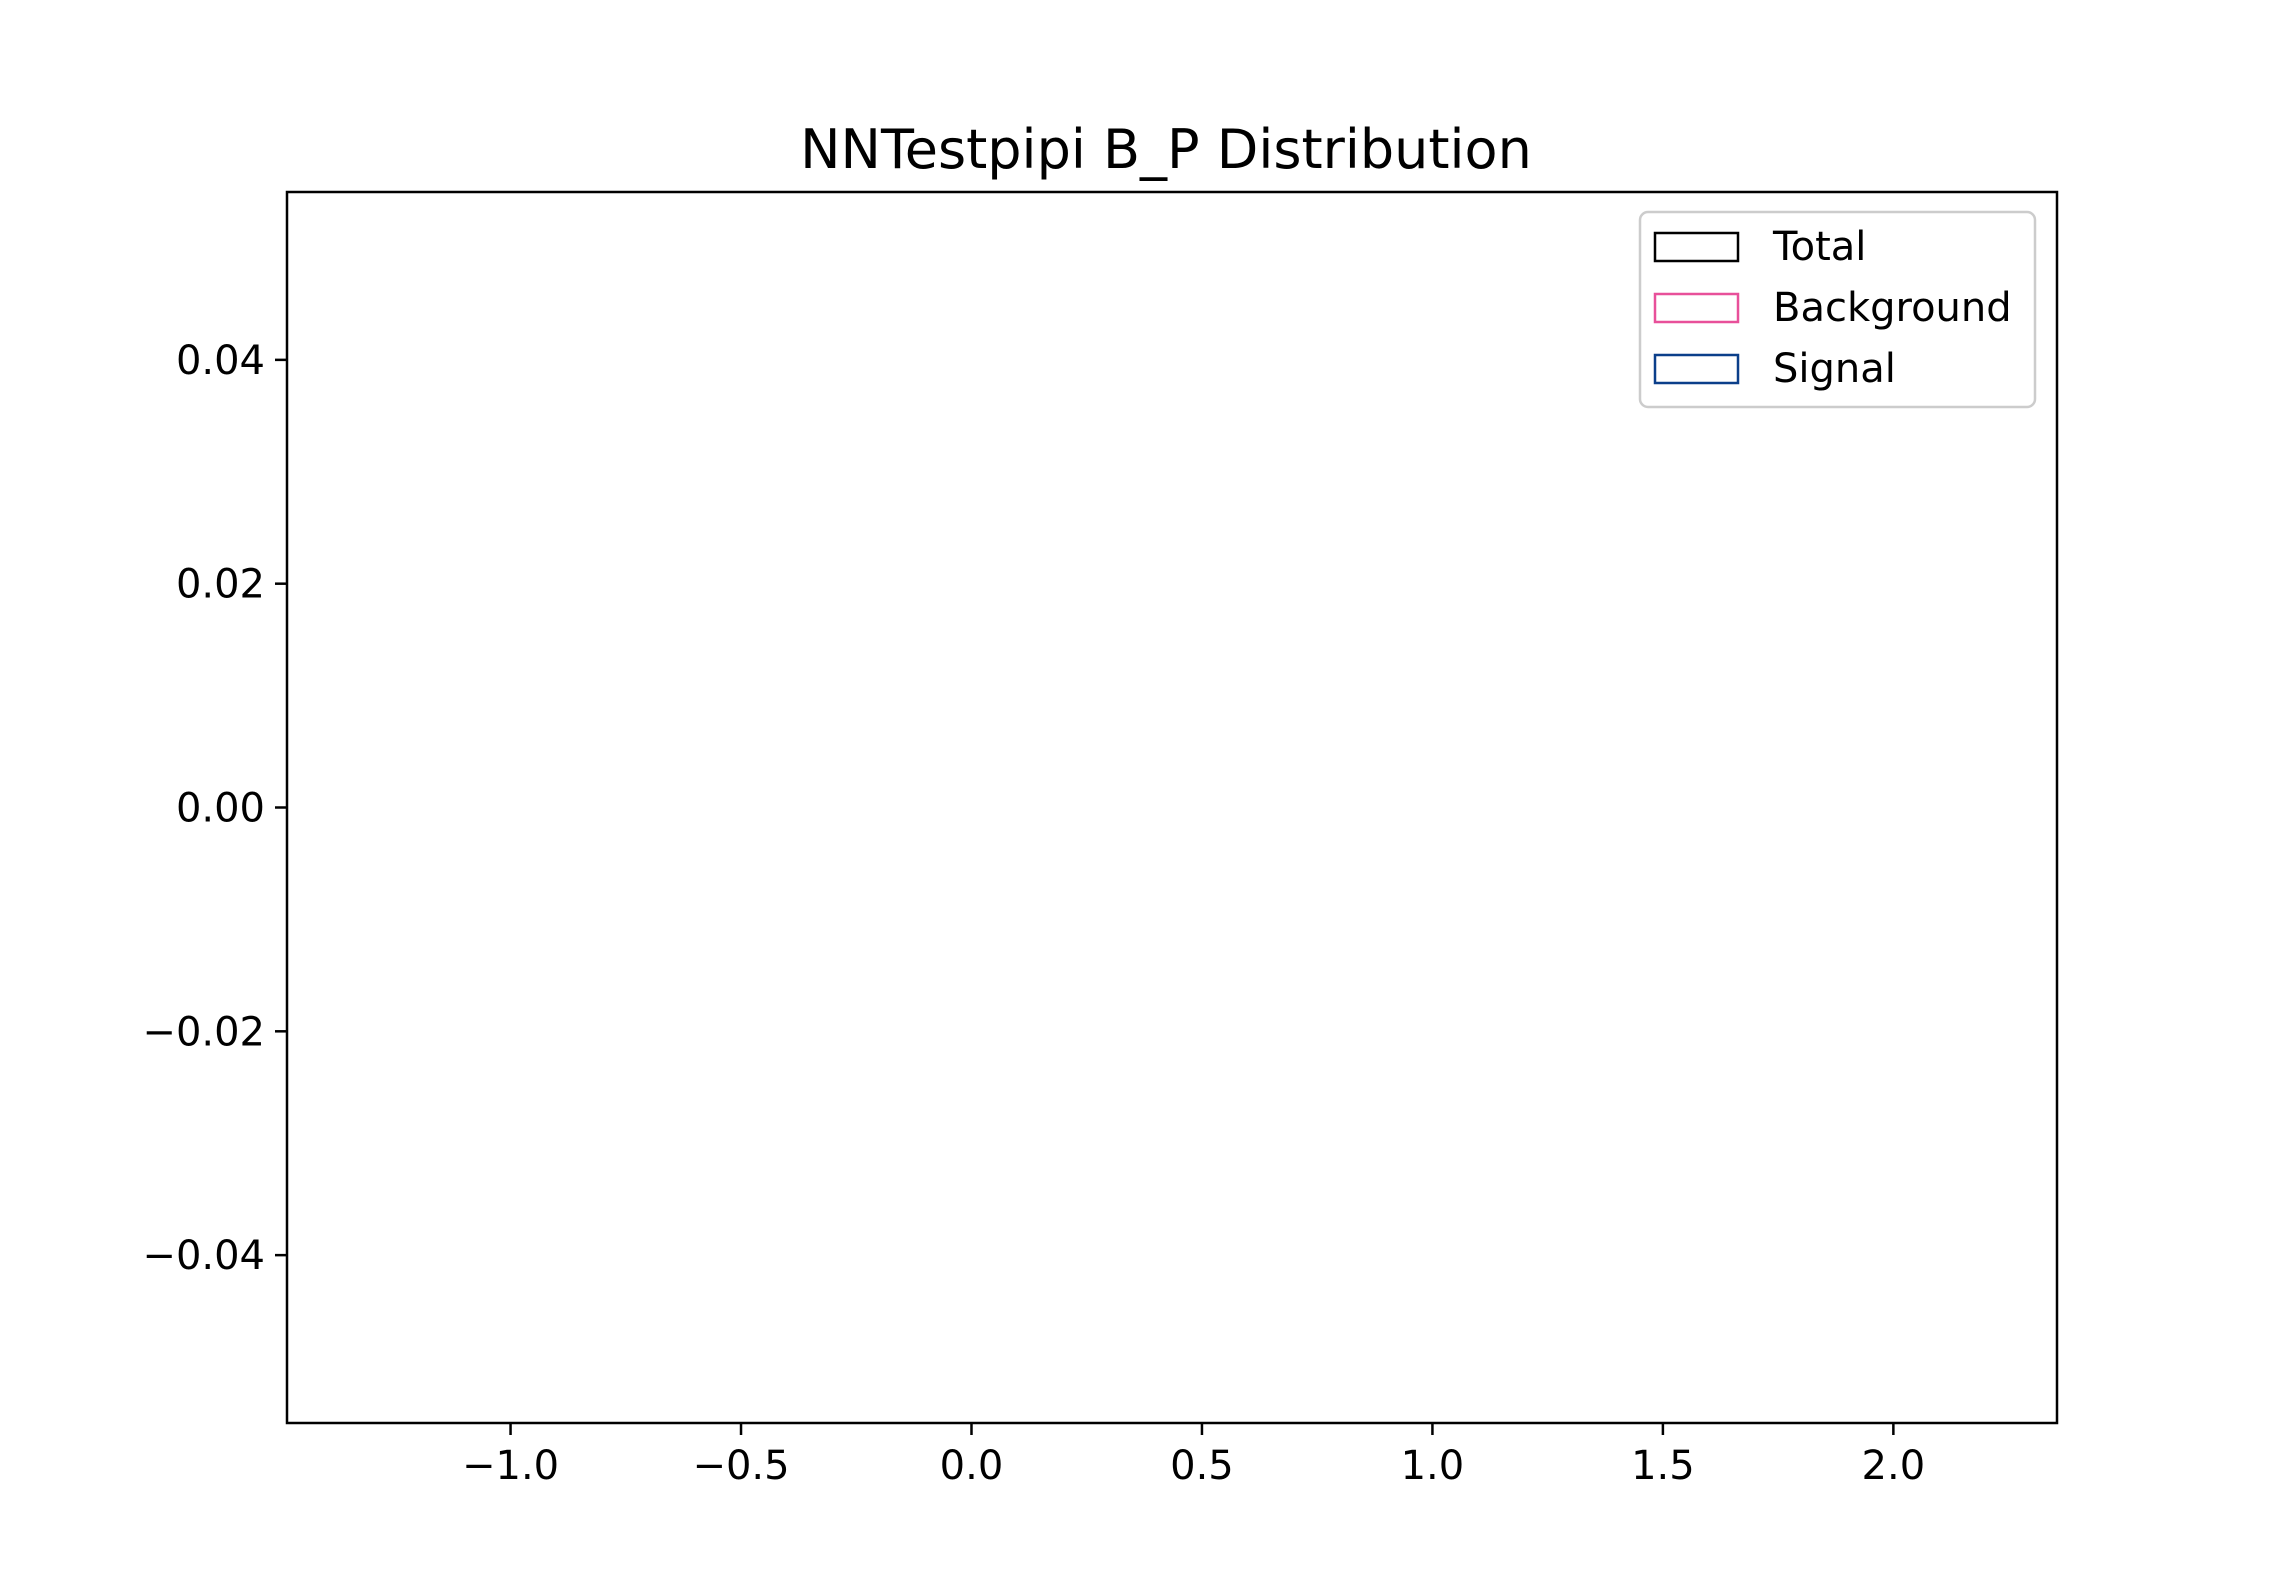  I want to click on y-axis: 0.04 0.02 0.00 −0.02 −0.04, so click(214, 808).